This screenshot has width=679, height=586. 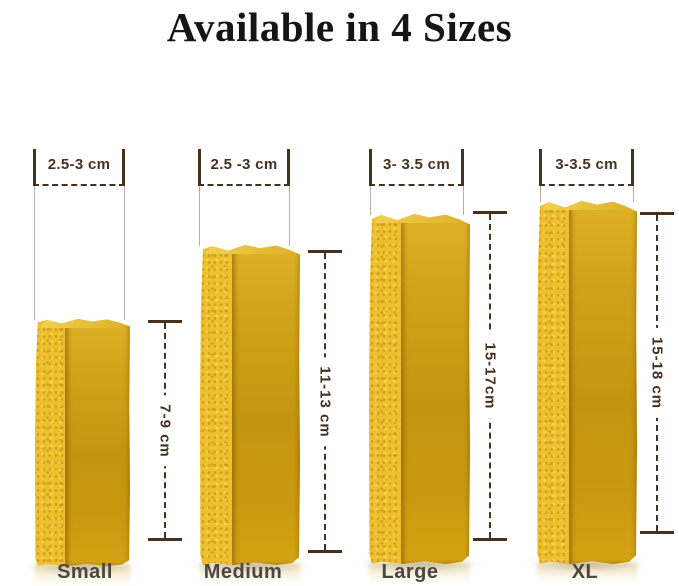 I want to click on height-label: 7-9 cm, so click(x=165, y=430).